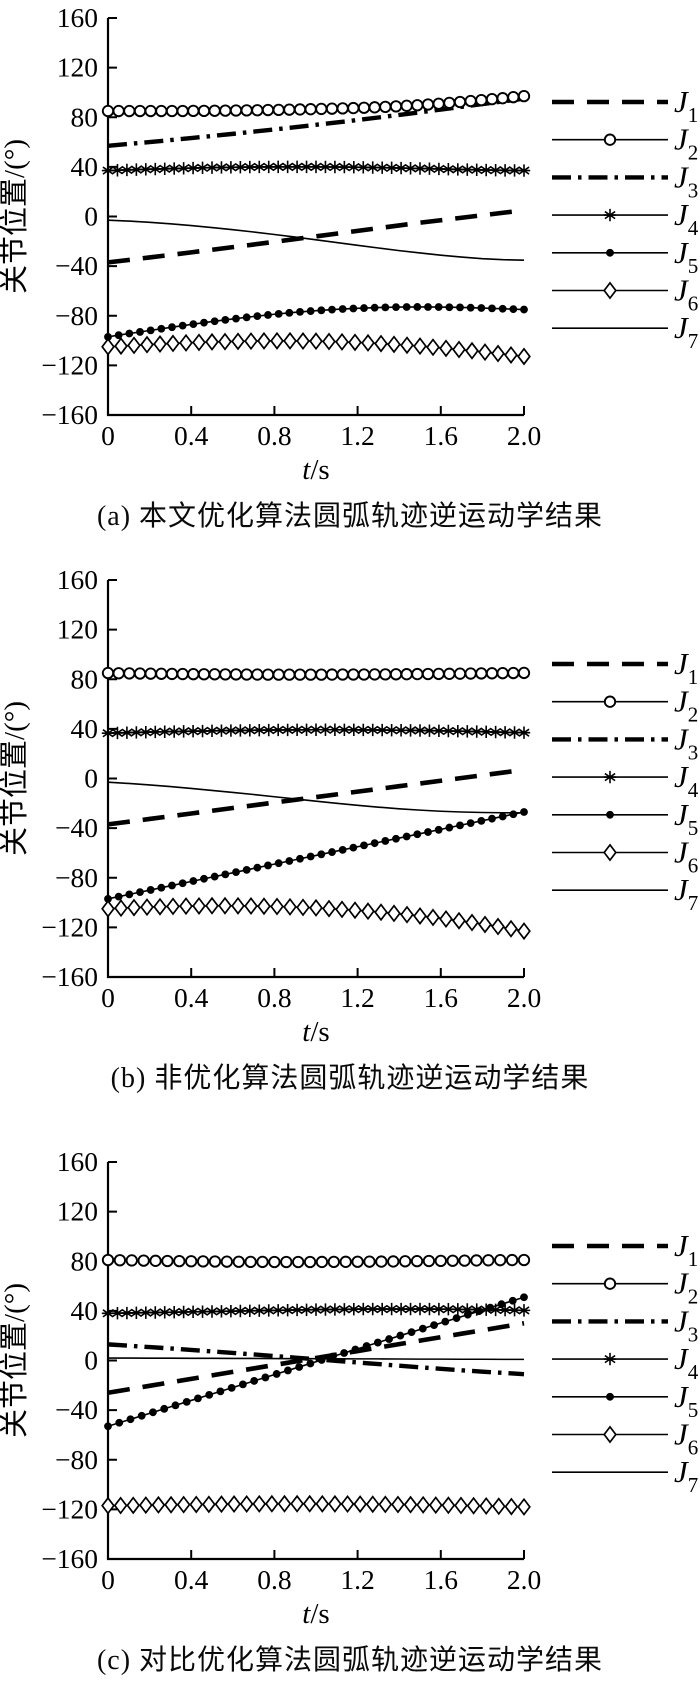 This screenshot has height=1689, width=700. I want to click on series-markers-J6, so click(316, 348).